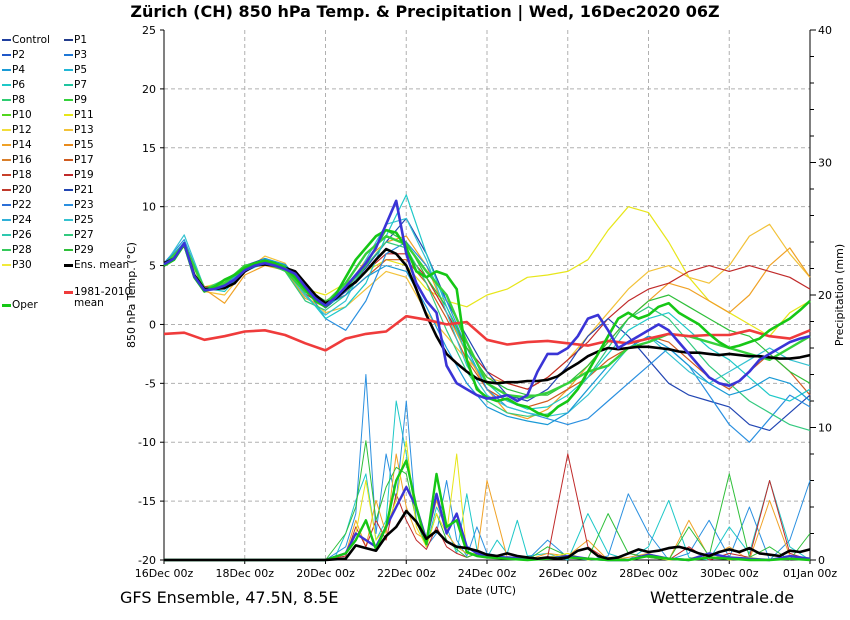  I want to click on x-tick-label: 20Dec 00z, so click(325, 573).